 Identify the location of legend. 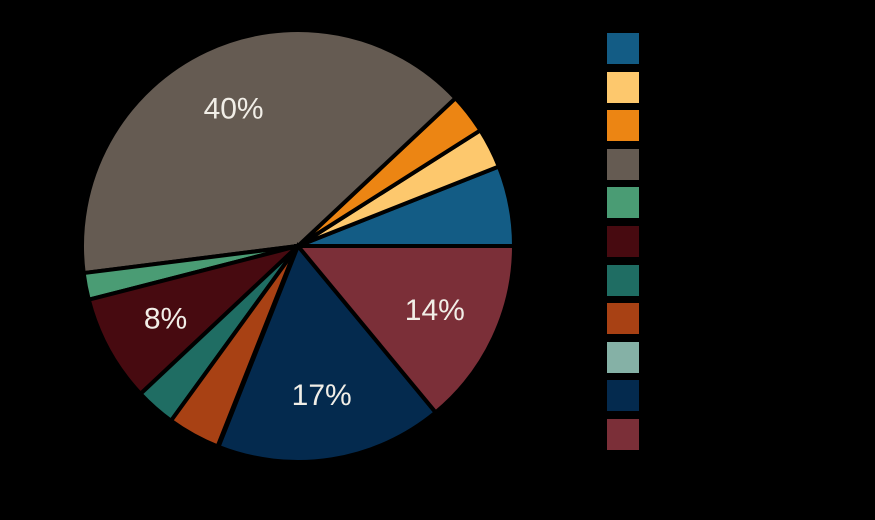
(623, 244).